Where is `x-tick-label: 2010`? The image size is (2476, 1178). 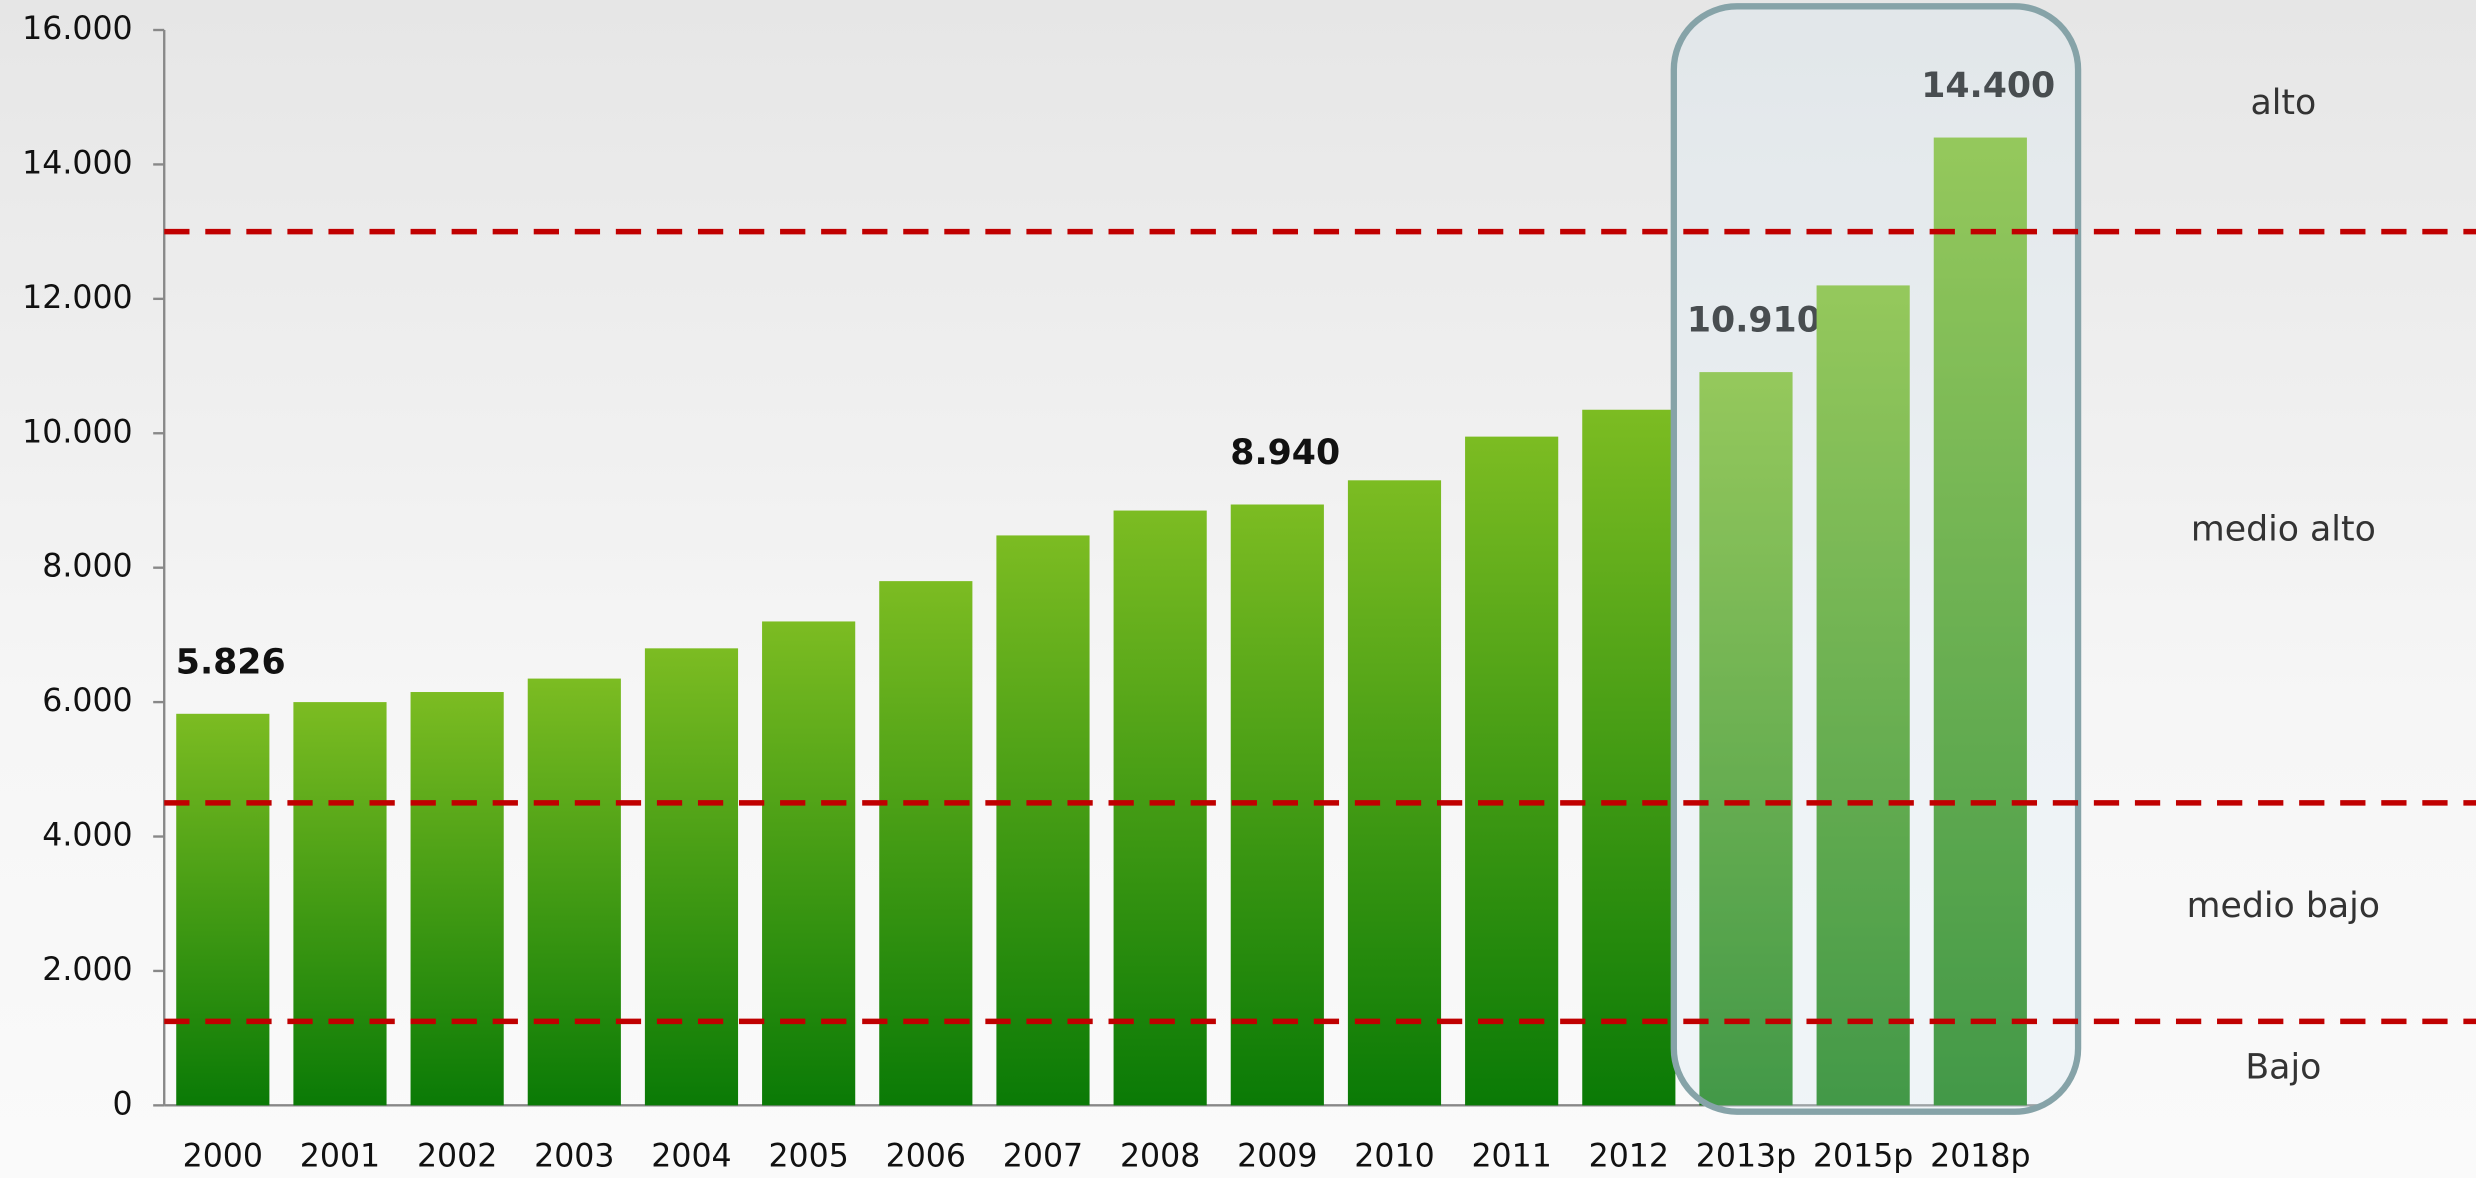 x-tick-label: 2010 is located at coordinates (1394, 1156).